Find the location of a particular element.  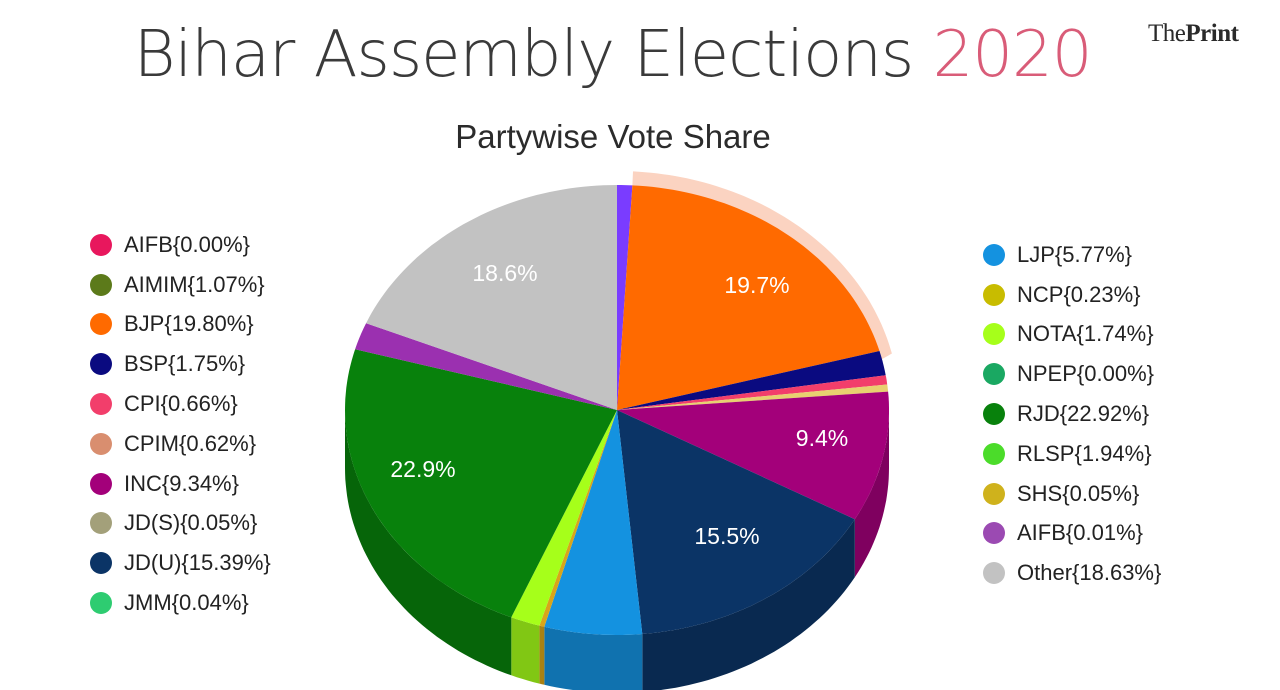

legend-label: JD(U){15.39%} is located at coordinates (197, 563).